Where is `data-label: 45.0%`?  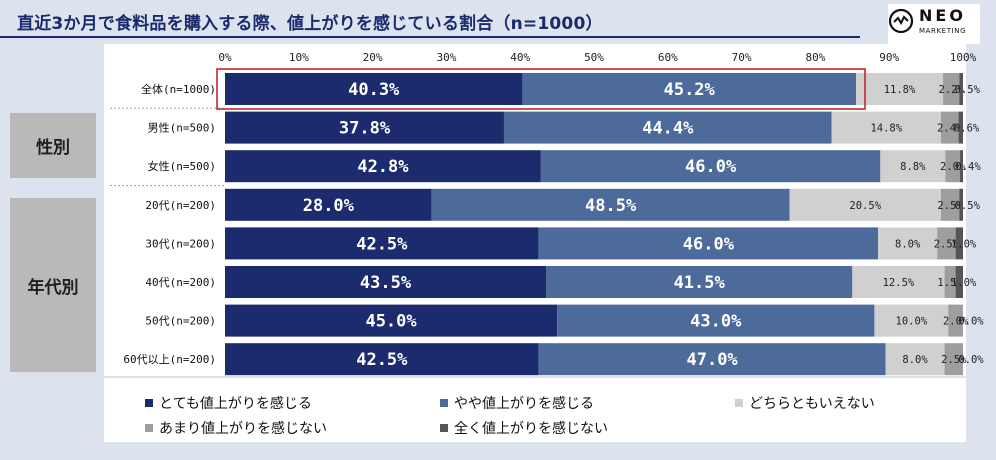 data-label: 45.0% is located at coordinates (391, 322).